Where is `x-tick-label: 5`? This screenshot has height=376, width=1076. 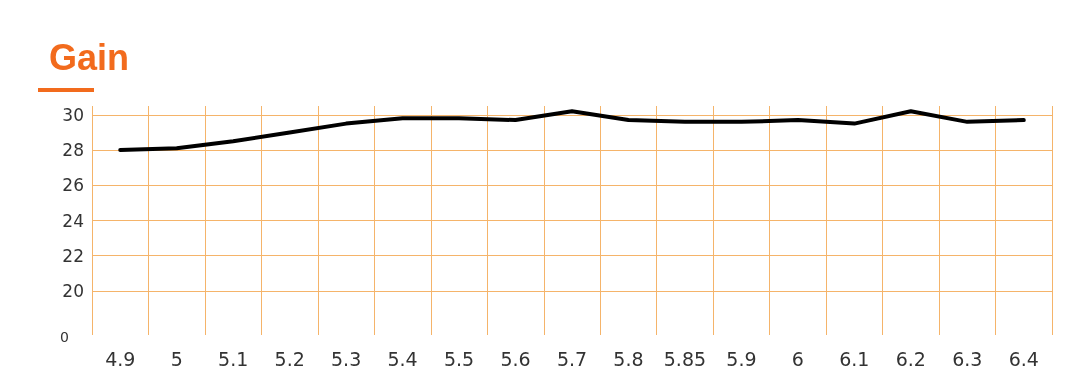 x-tick-label: 5 is located at coordinates (176, 358).